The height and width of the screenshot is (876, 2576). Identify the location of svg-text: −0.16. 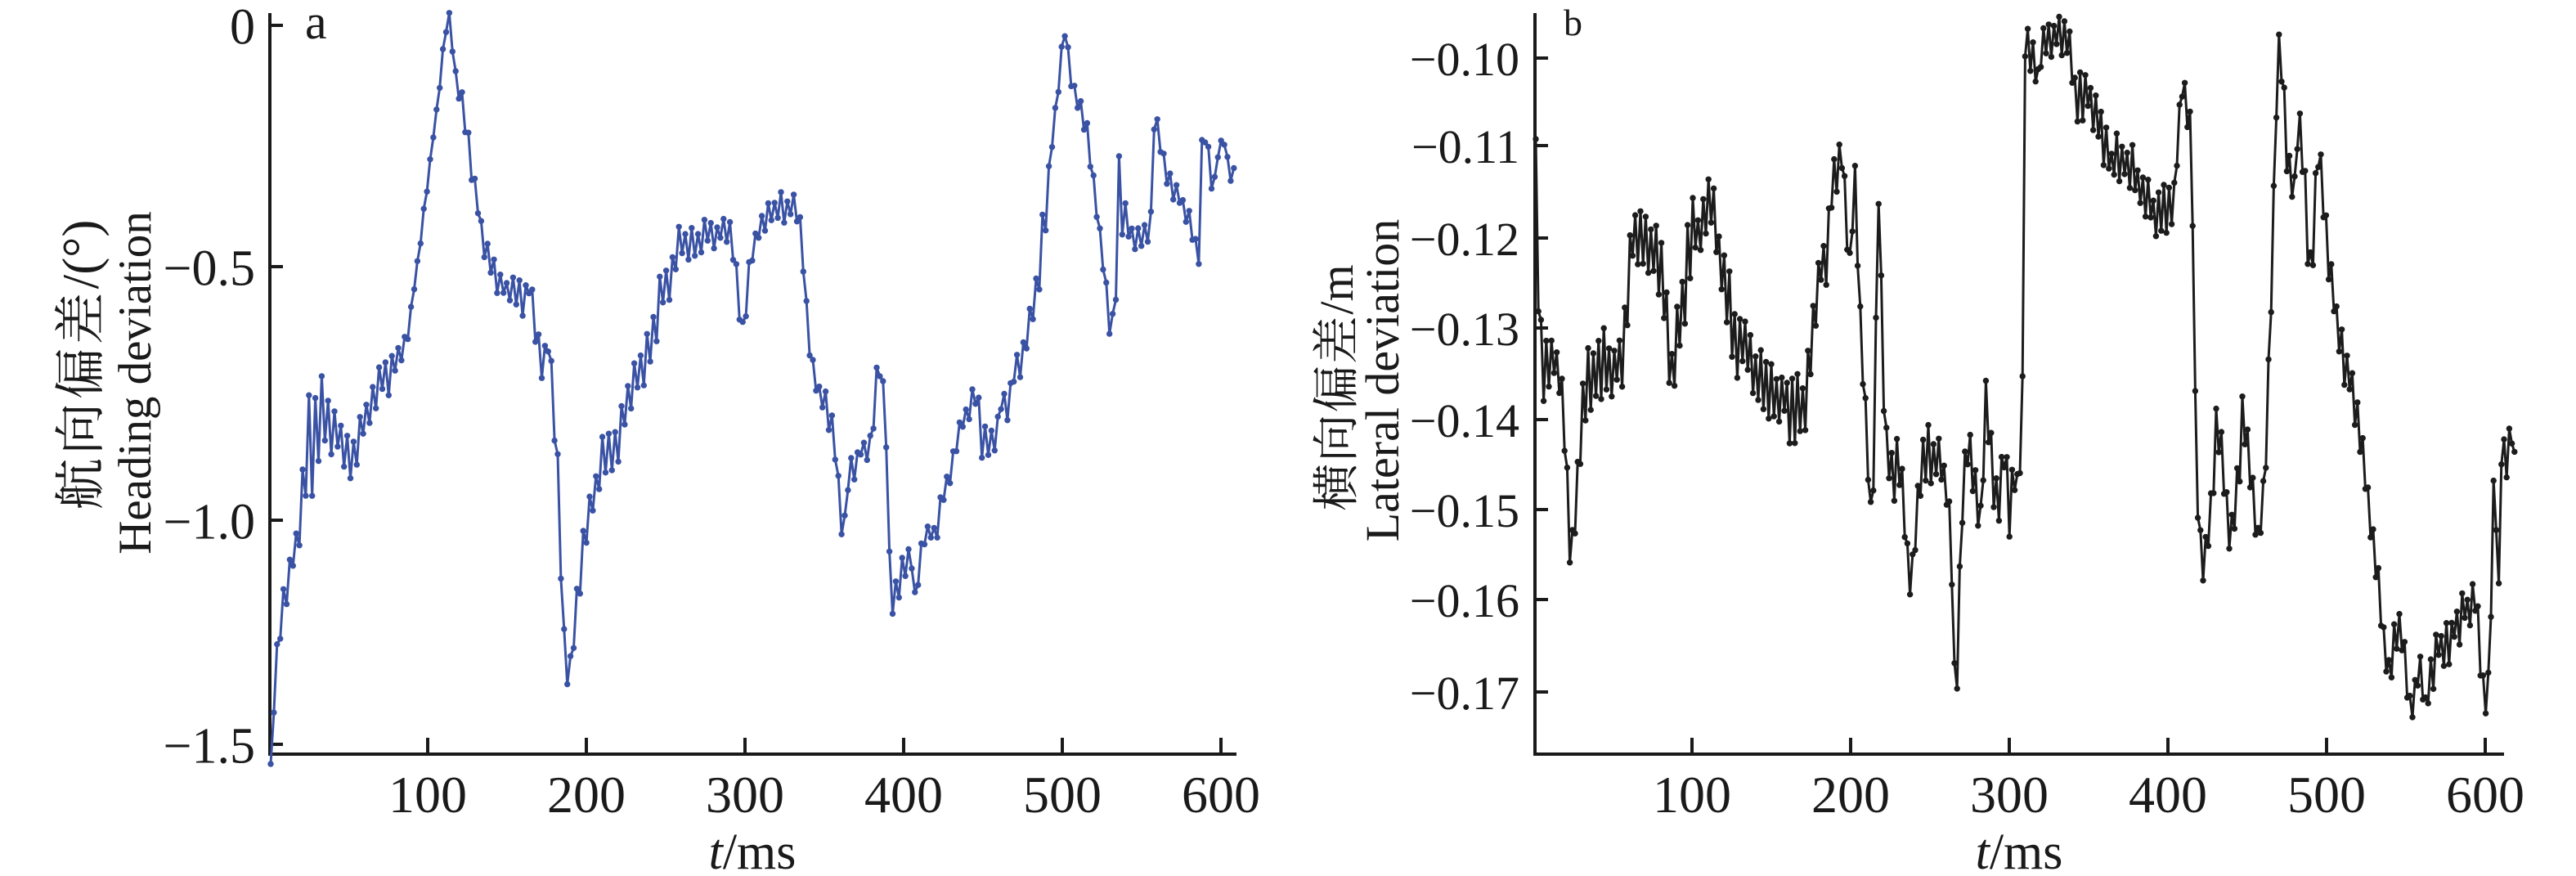
(1464, 600).